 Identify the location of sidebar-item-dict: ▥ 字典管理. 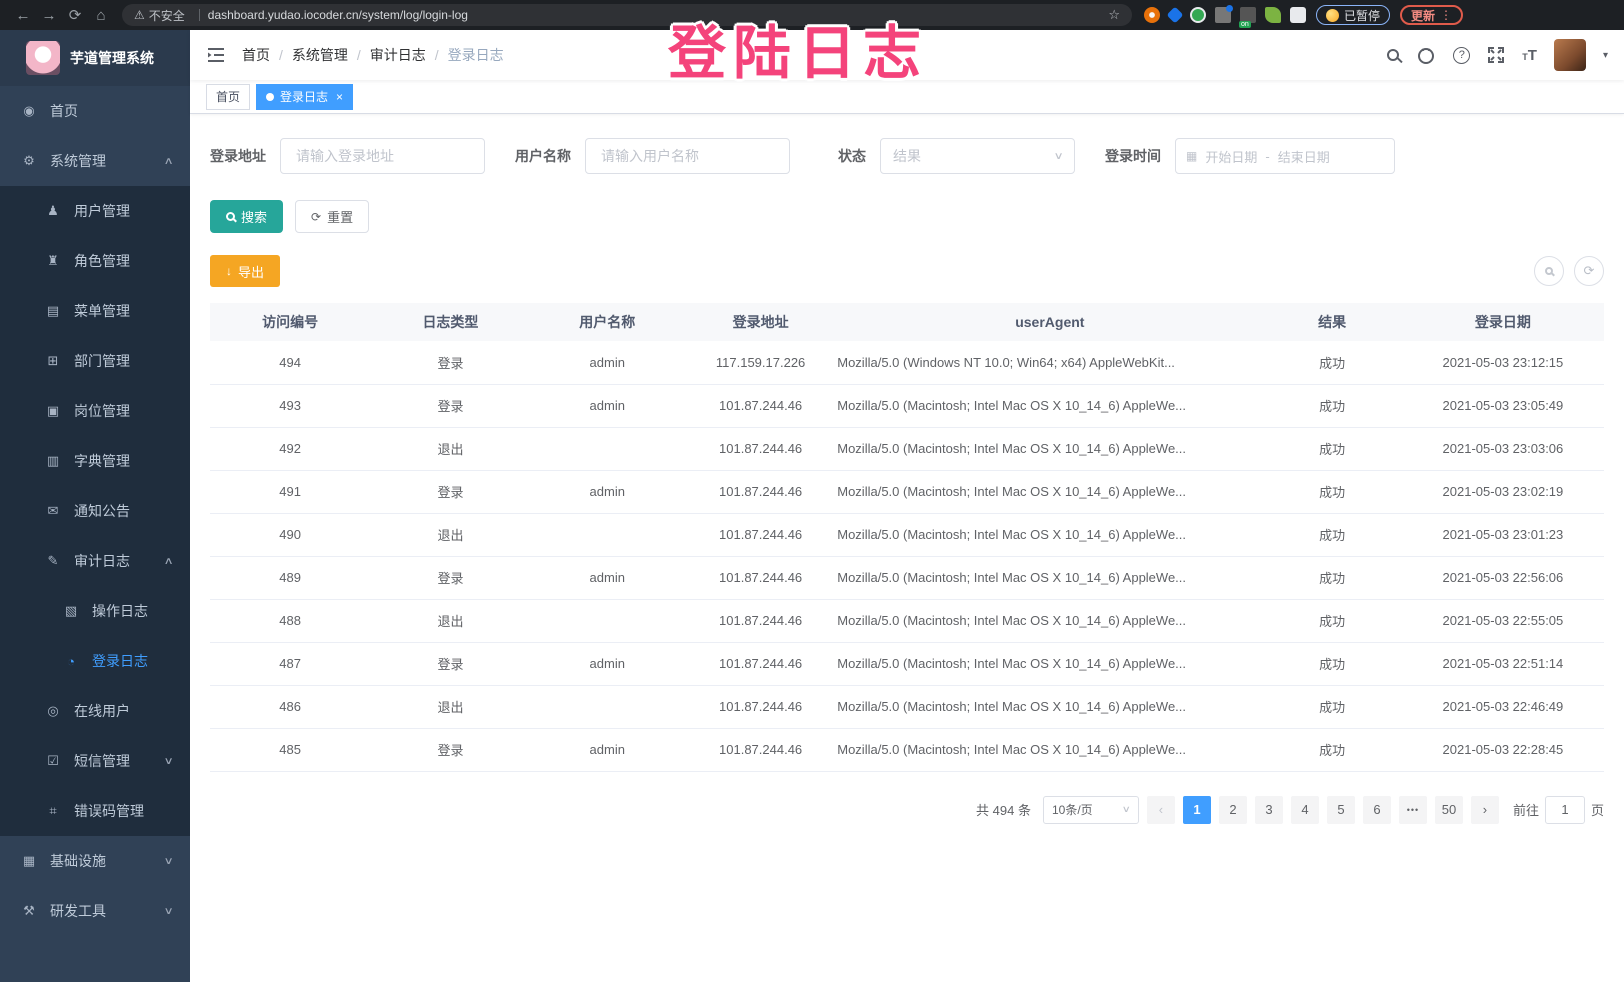
(95, 461).